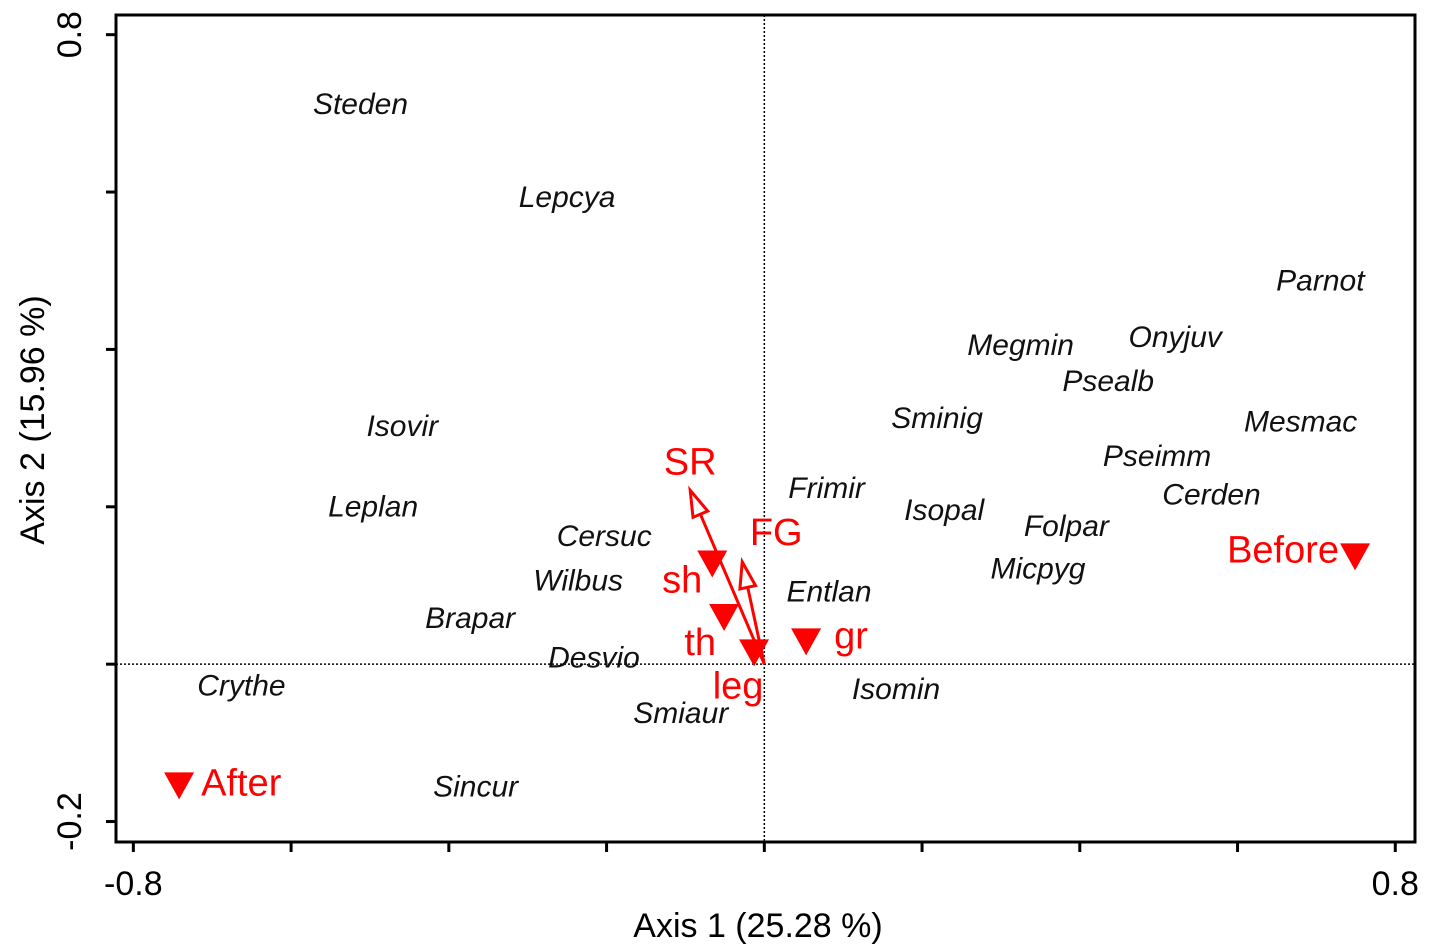  I want to click on species-label: Brapar, so click(470, 618).